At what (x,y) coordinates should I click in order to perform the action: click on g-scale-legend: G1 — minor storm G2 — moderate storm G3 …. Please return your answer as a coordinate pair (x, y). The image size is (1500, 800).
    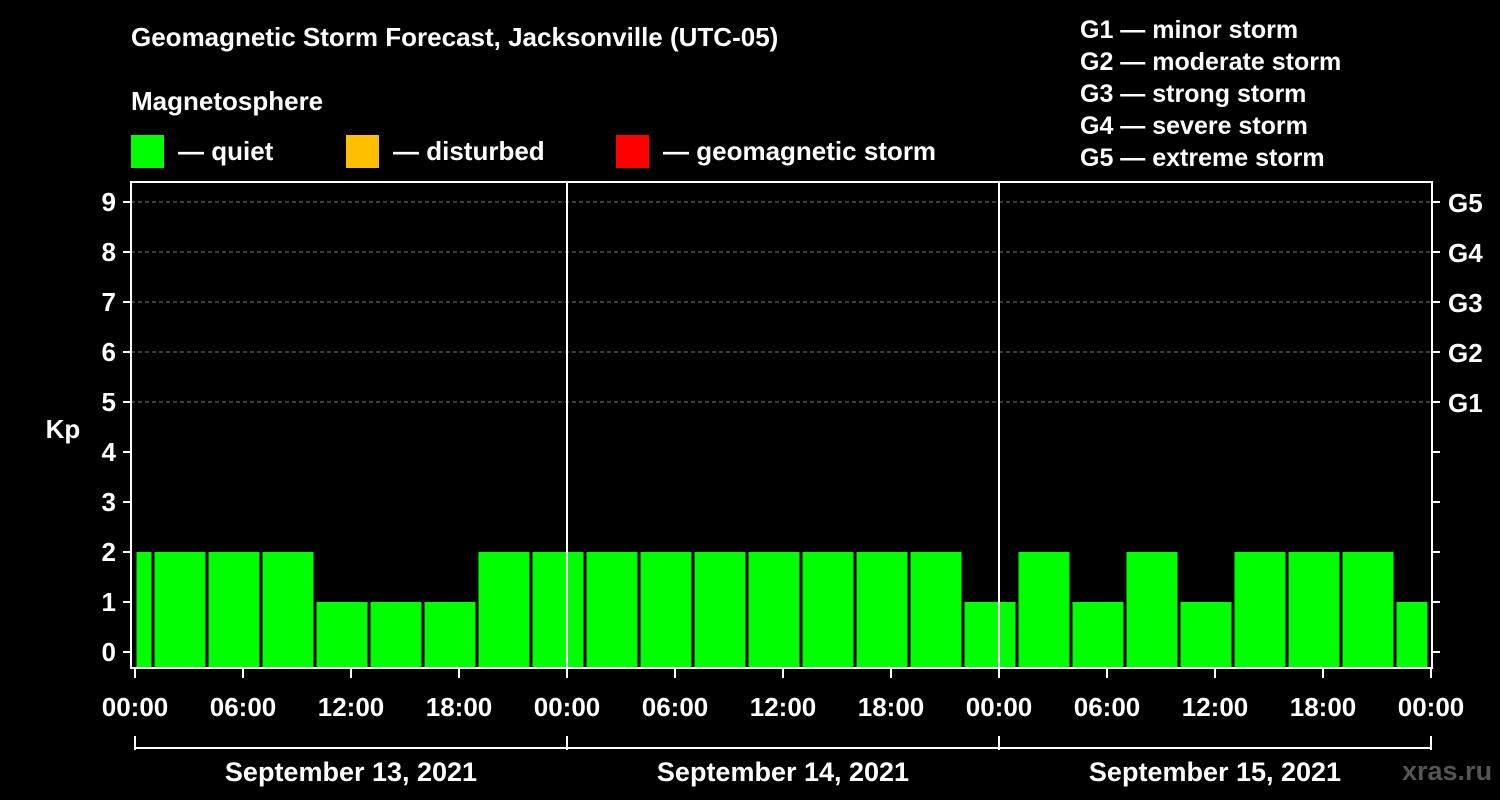
    Looking at the image, I should click on (1210, 94).